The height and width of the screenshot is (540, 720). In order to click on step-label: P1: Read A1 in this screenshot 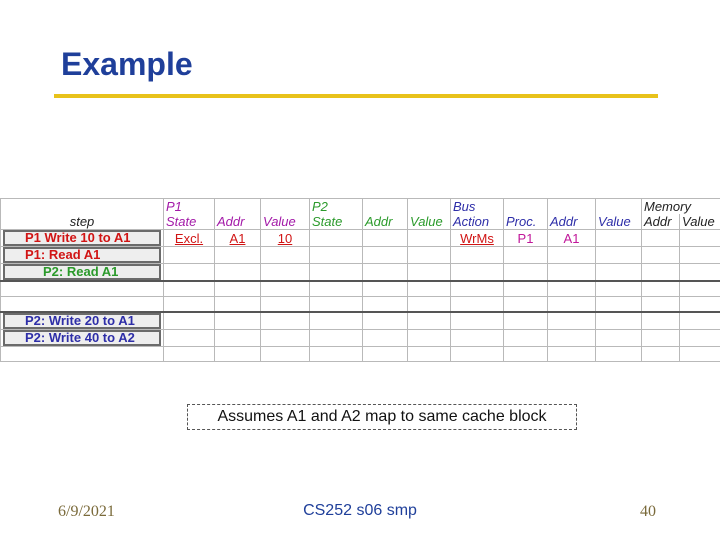, I will do `click(82, 255)`.